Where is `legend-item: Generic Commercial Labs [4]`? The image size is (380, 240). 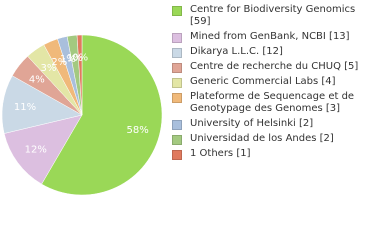 legend-item: Generic Commercial Labs [4] is located at coordinates (274, 82).